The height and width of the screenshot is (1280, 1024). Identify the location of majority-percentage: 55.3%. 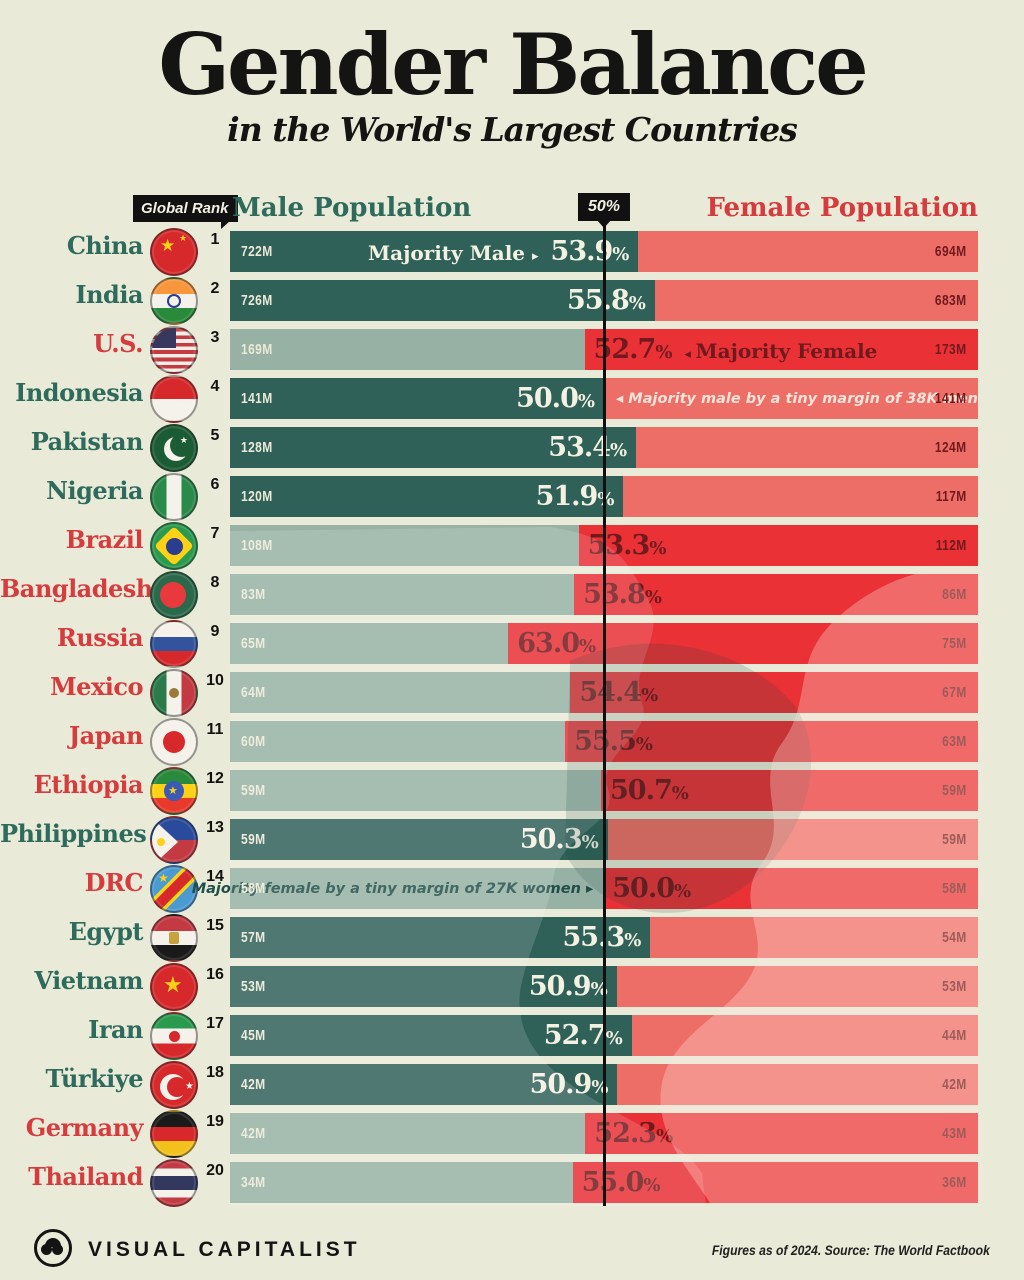
(602, 937).